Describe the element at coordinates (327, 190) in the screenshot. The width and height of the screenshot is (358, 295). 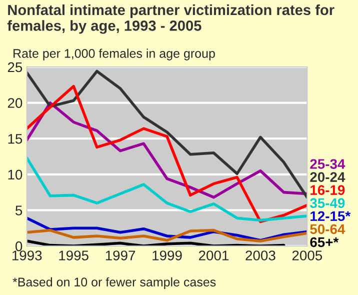
I see `series-label: 16-19` at that location.